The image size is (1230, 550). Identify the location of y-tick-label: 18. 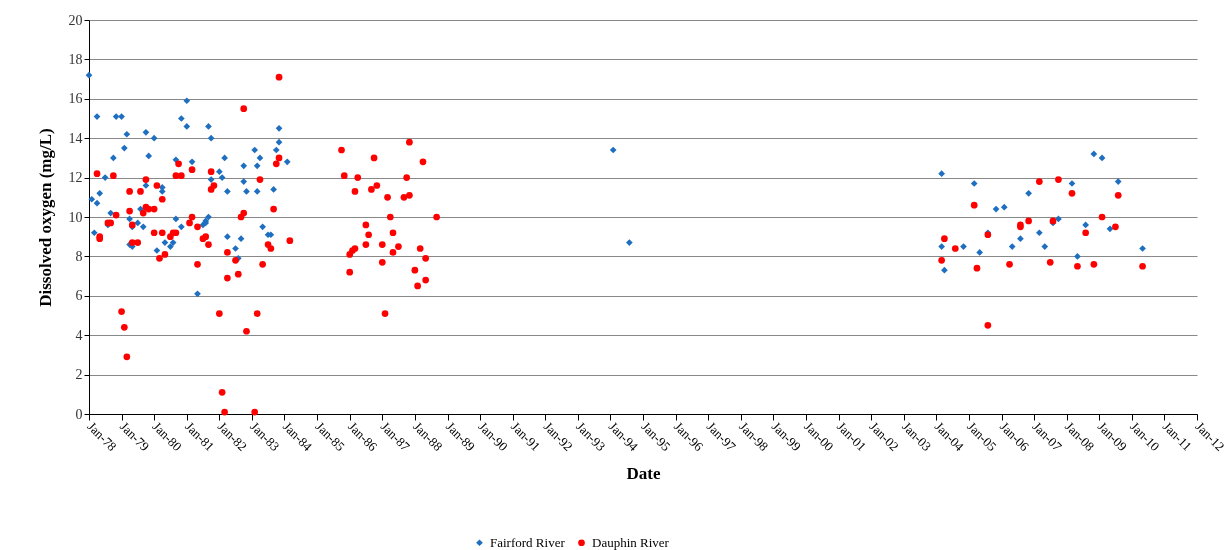
(75, 59).